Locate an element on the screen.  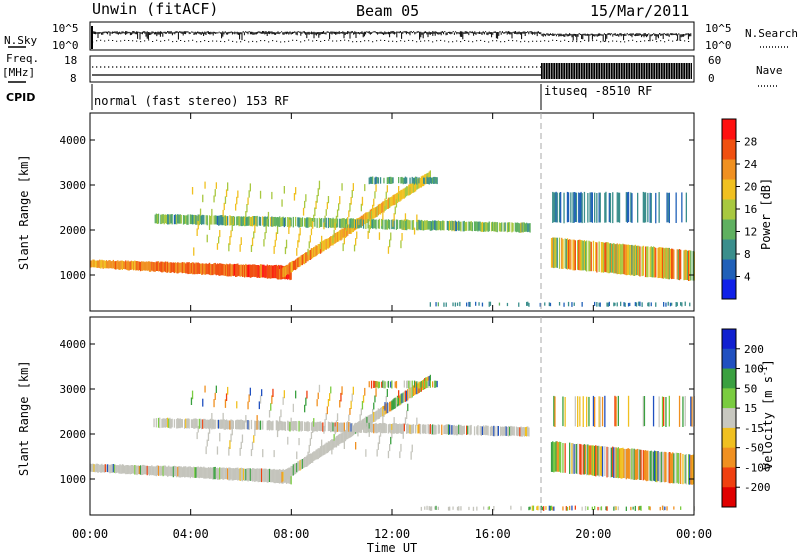
y-tick-label: 3000 is located at coordinates (73, 185).